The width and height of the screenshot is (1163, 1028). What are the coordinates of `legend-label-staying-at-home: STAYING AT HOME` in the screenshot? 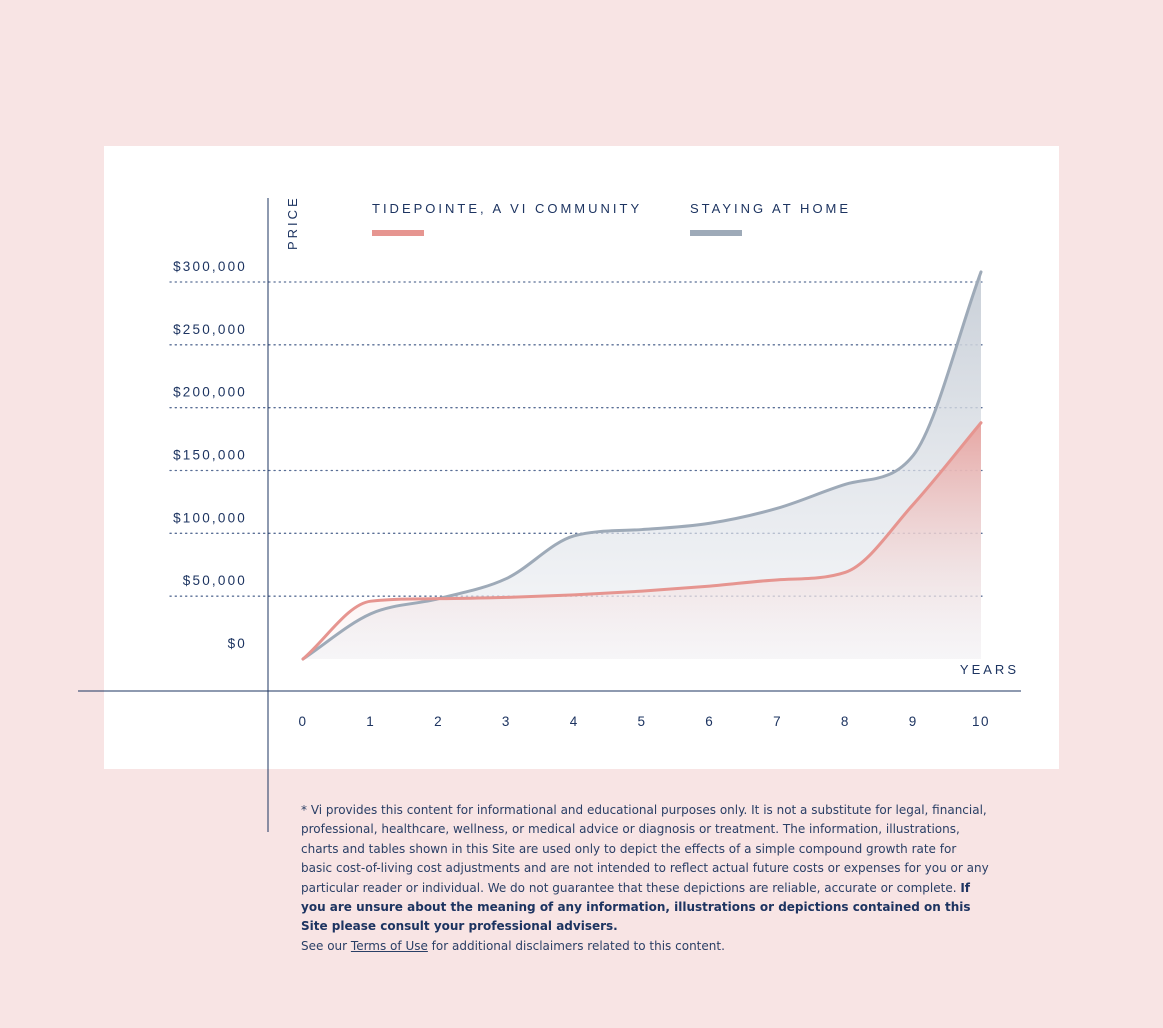 It's located at (770, 208).